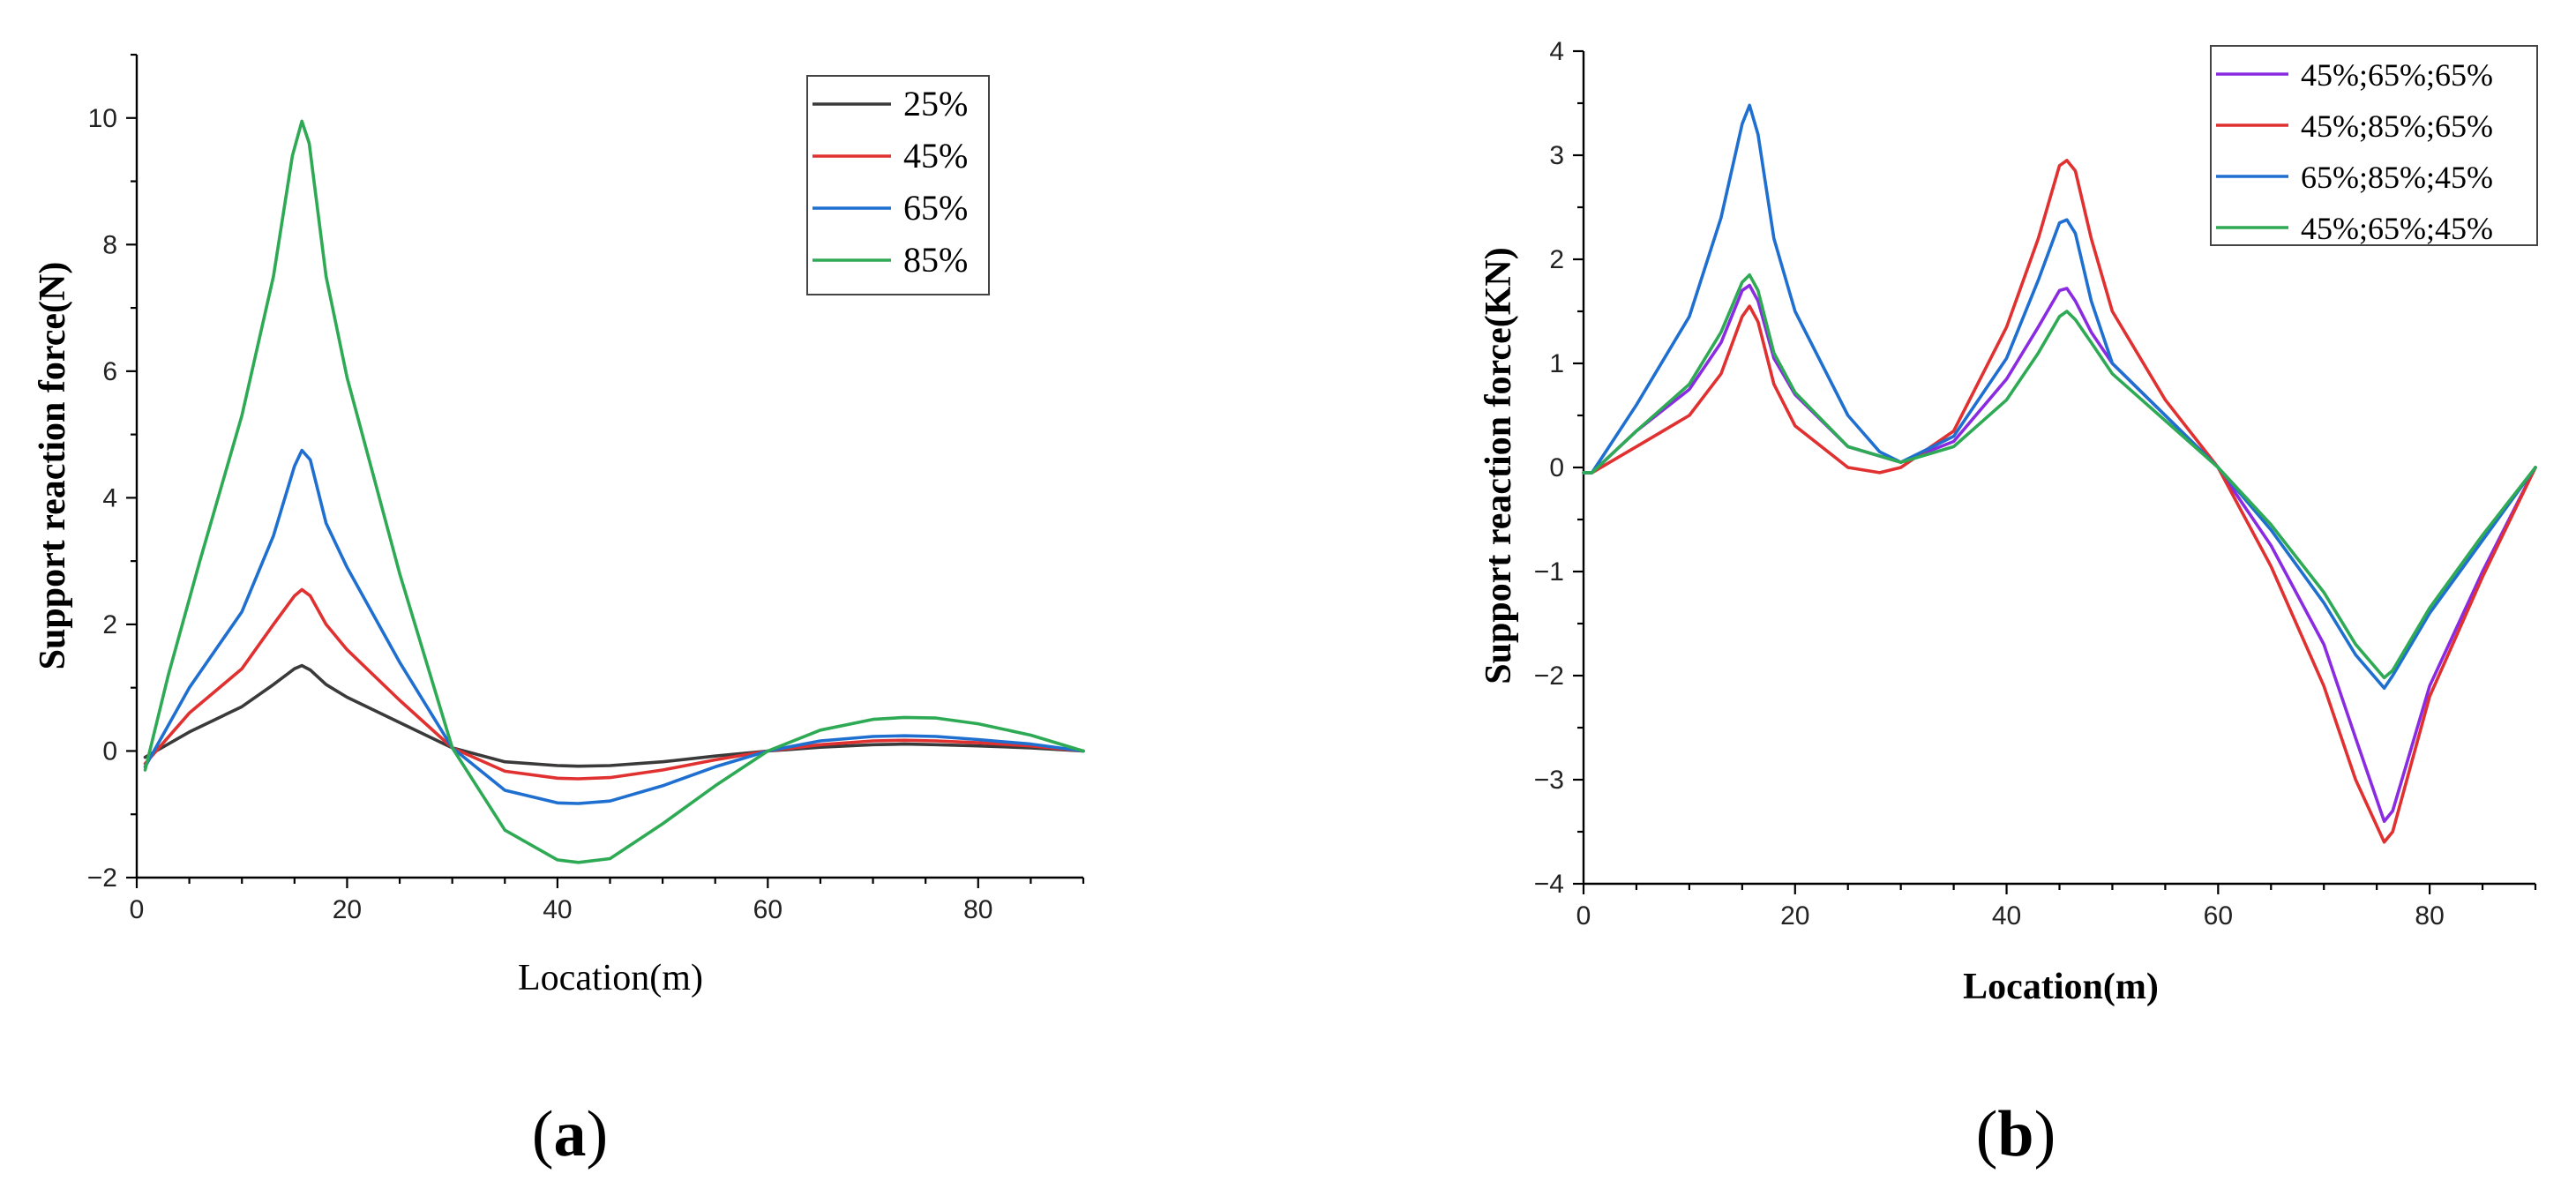  I want to click on panel-a-y-tick-label: 0, so click(110, 751).